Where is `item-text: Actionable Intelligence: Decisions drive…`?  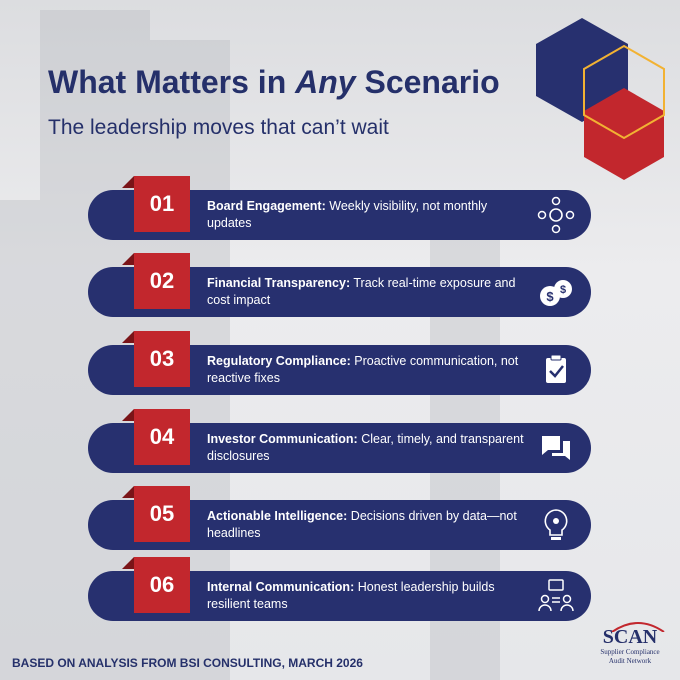
item-text: Actionable Intelligence: Decisions drive… is located at coordinates (367, 525).